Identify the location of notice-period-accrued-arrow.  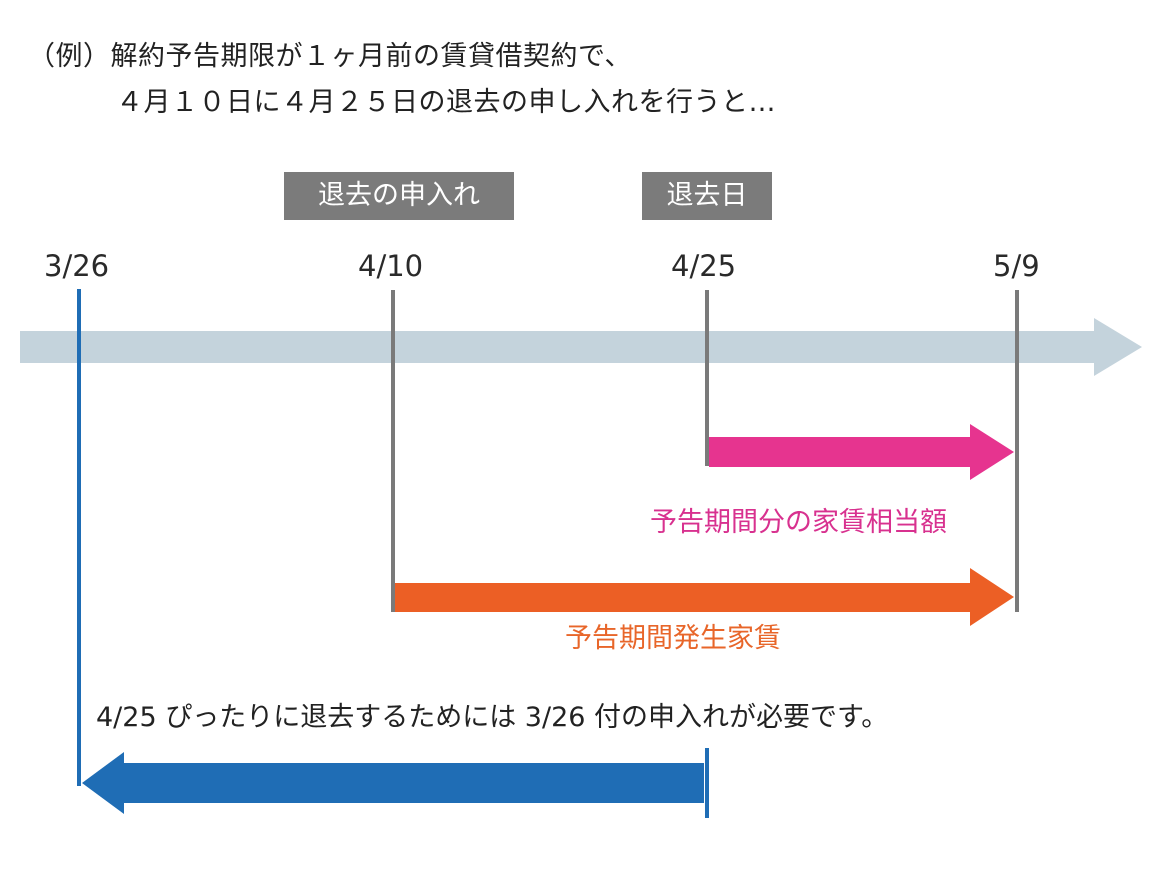
(704, 597).